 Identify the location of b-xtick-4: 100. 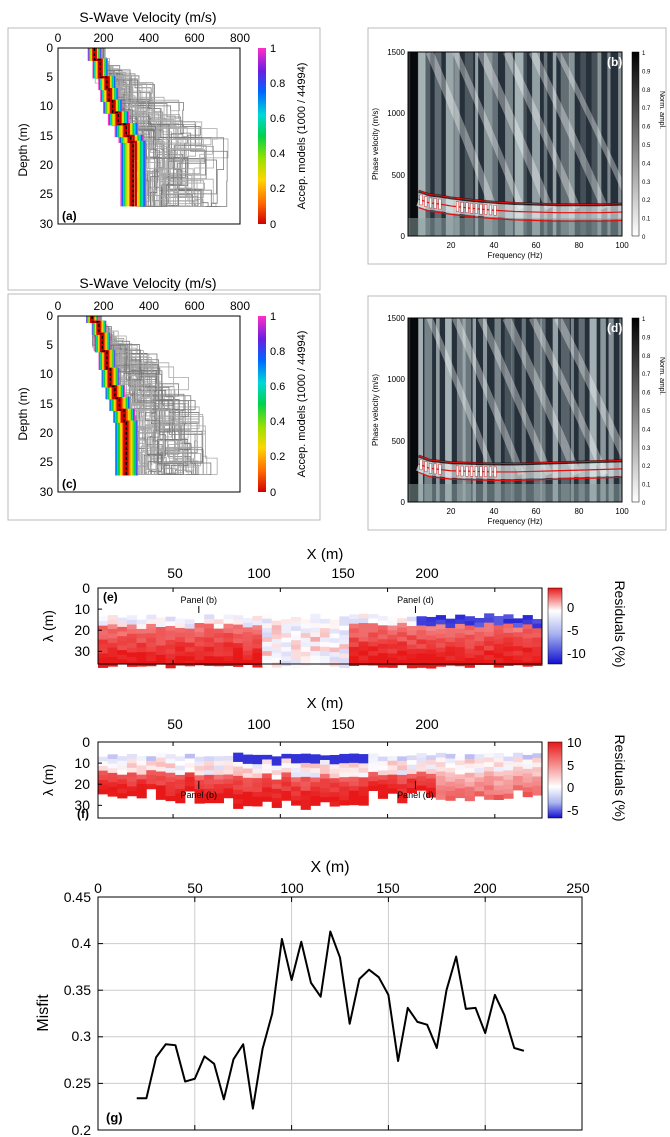
(622, 245).